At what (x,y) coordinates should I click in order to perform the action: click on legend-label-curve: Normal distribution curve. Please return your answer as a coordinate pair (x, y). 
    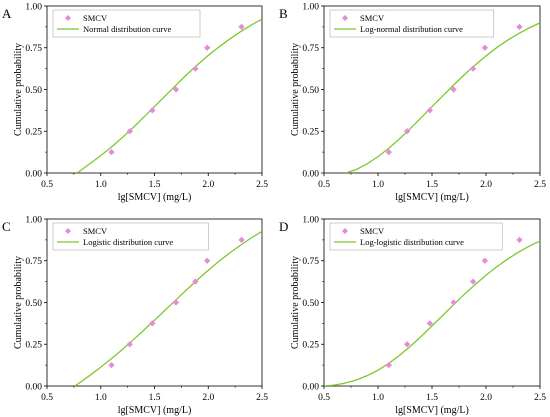
    Looking at the image, I should click on (127, 29).